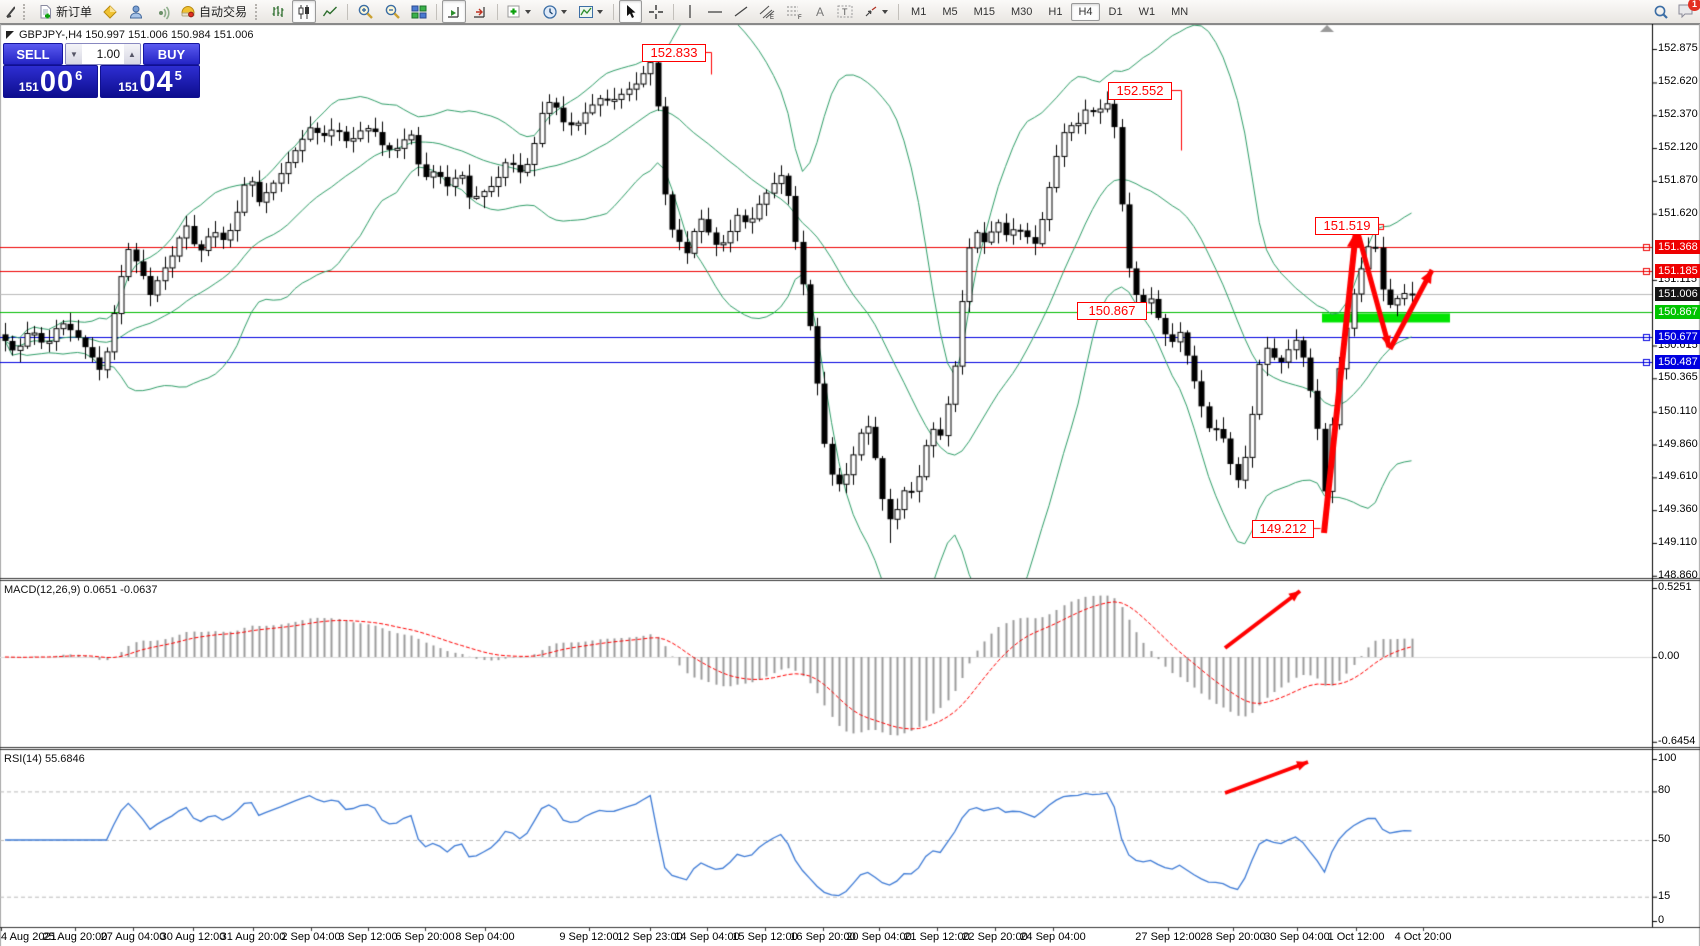  I want to click on axis-tick-label: 152.370, so click(1678, 114).